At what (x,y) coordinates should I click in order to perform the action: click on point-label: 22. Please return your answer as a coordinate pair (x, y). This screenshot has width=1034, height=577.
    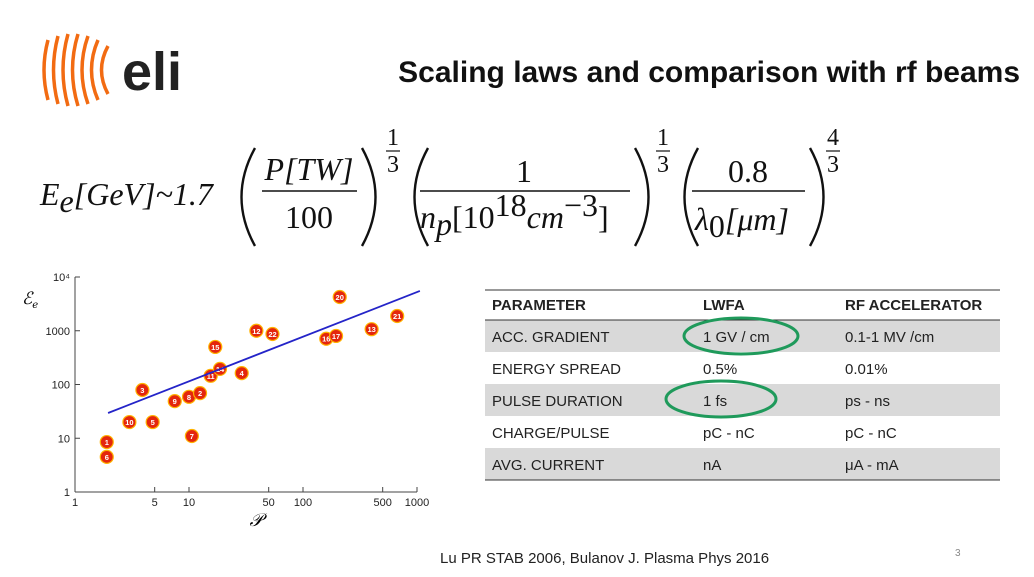
    Looking at the image, I should click on (272, 334).